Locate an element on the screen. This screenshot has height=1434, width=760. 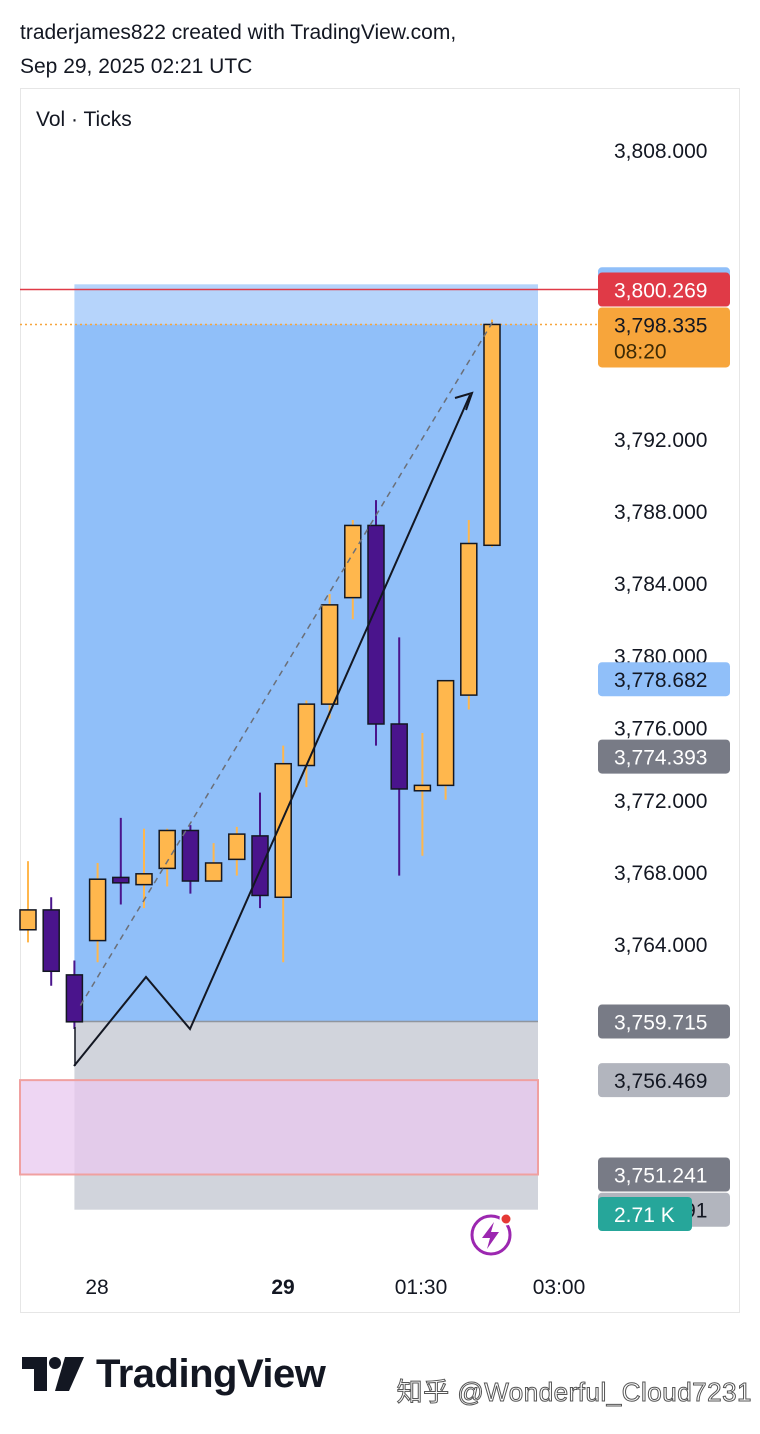
y-tick-label: 3,808.000 is located at coordinates (660, 151).